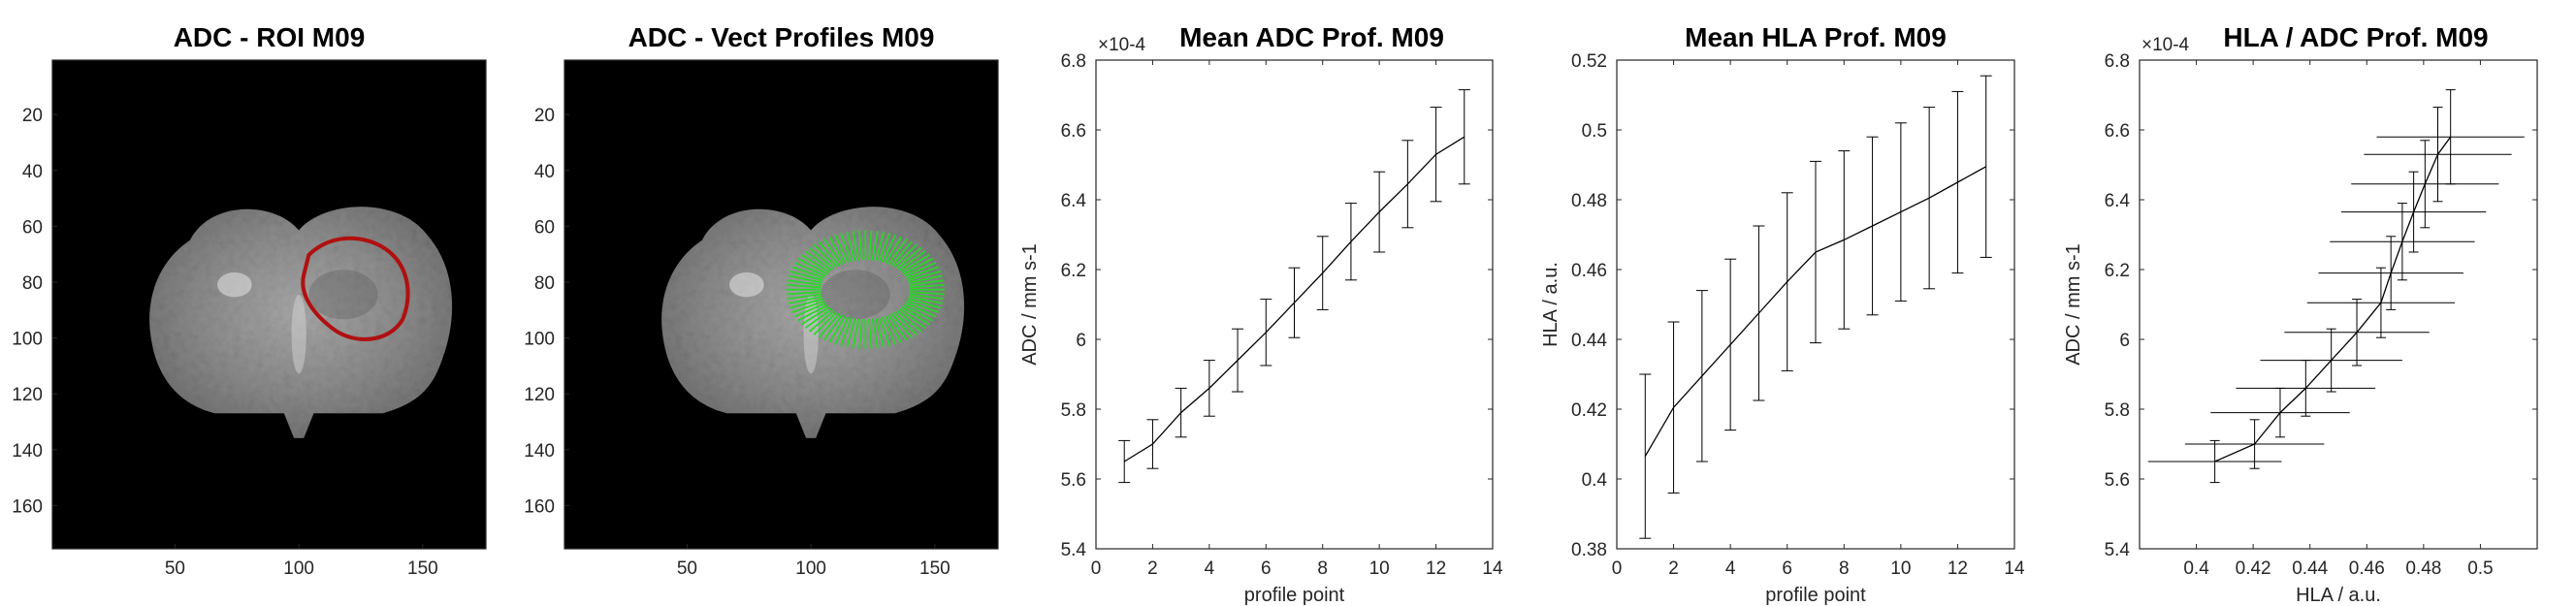 Image resolution: width=2576 pixels, height=606 pixels. I want to click on x-tick-label: 0.5, so click(2480, 569).